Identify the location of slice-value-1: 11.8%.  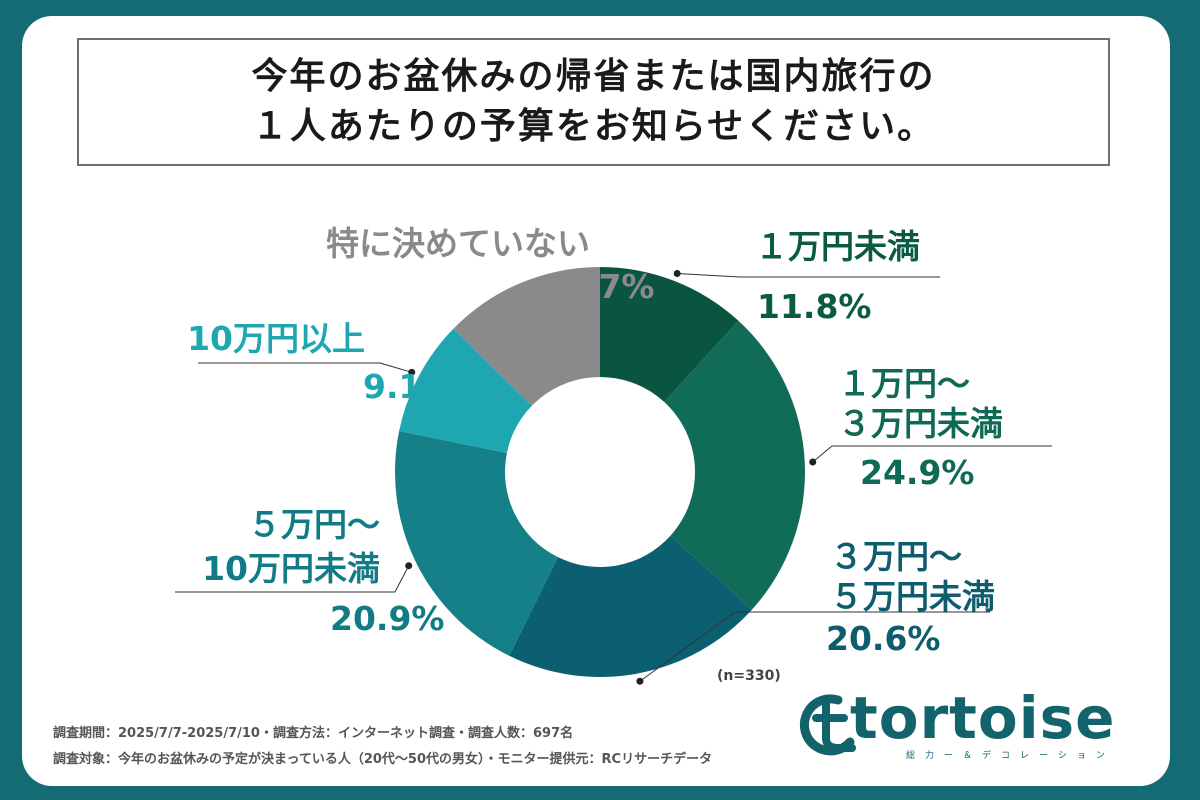
(814, 306).